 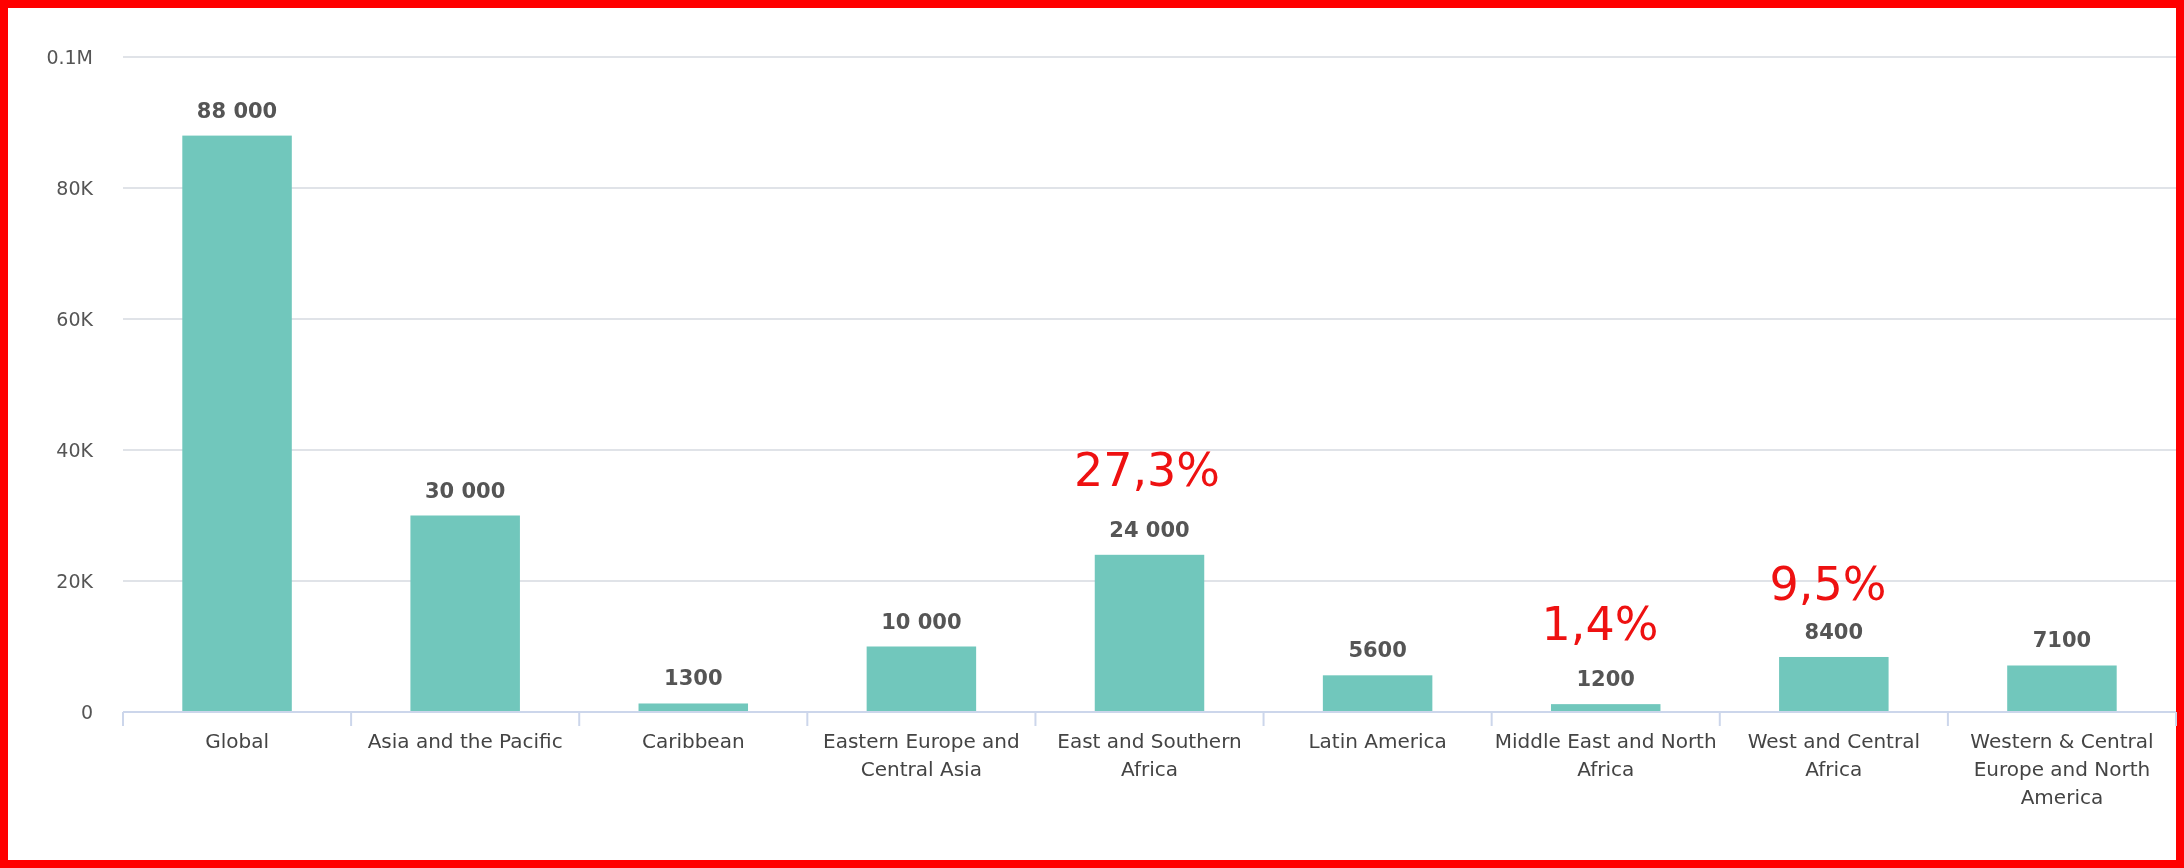 I want to click on y-tick-label: 80K, so click(x=75, y=187).